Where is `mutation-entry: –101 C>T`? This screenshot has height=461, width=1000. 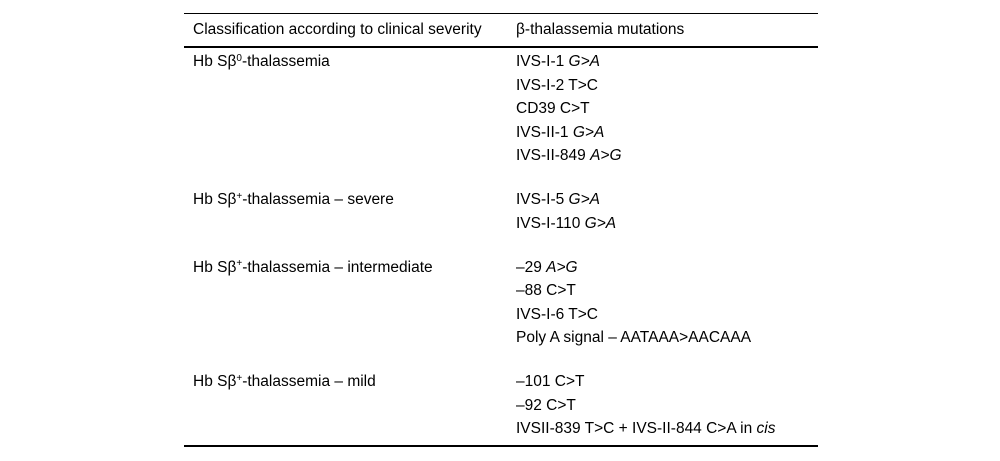 mutation-entry: –101 C>T is located at coordinates (550, 381).